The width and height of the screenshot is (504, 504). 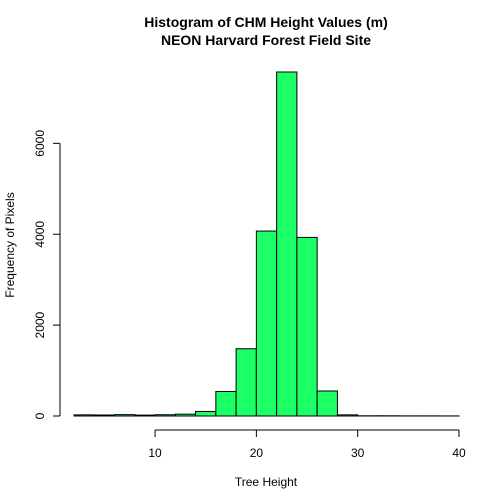 What do you see at coordinates (47, 274) in the screenshot?
I see `y-axis: 0 2000 4000 6000` at bounding box center [47, 274].